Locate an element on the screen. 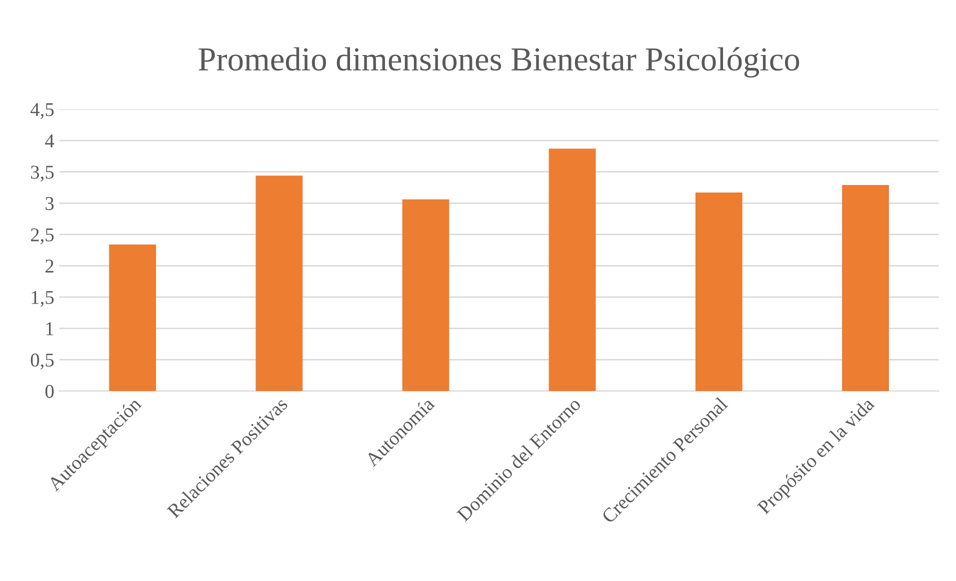 The image size is (956, 581). chart-title: Promedio dimensiones Bienestar Psicológico is located at coordinates (499, 62).